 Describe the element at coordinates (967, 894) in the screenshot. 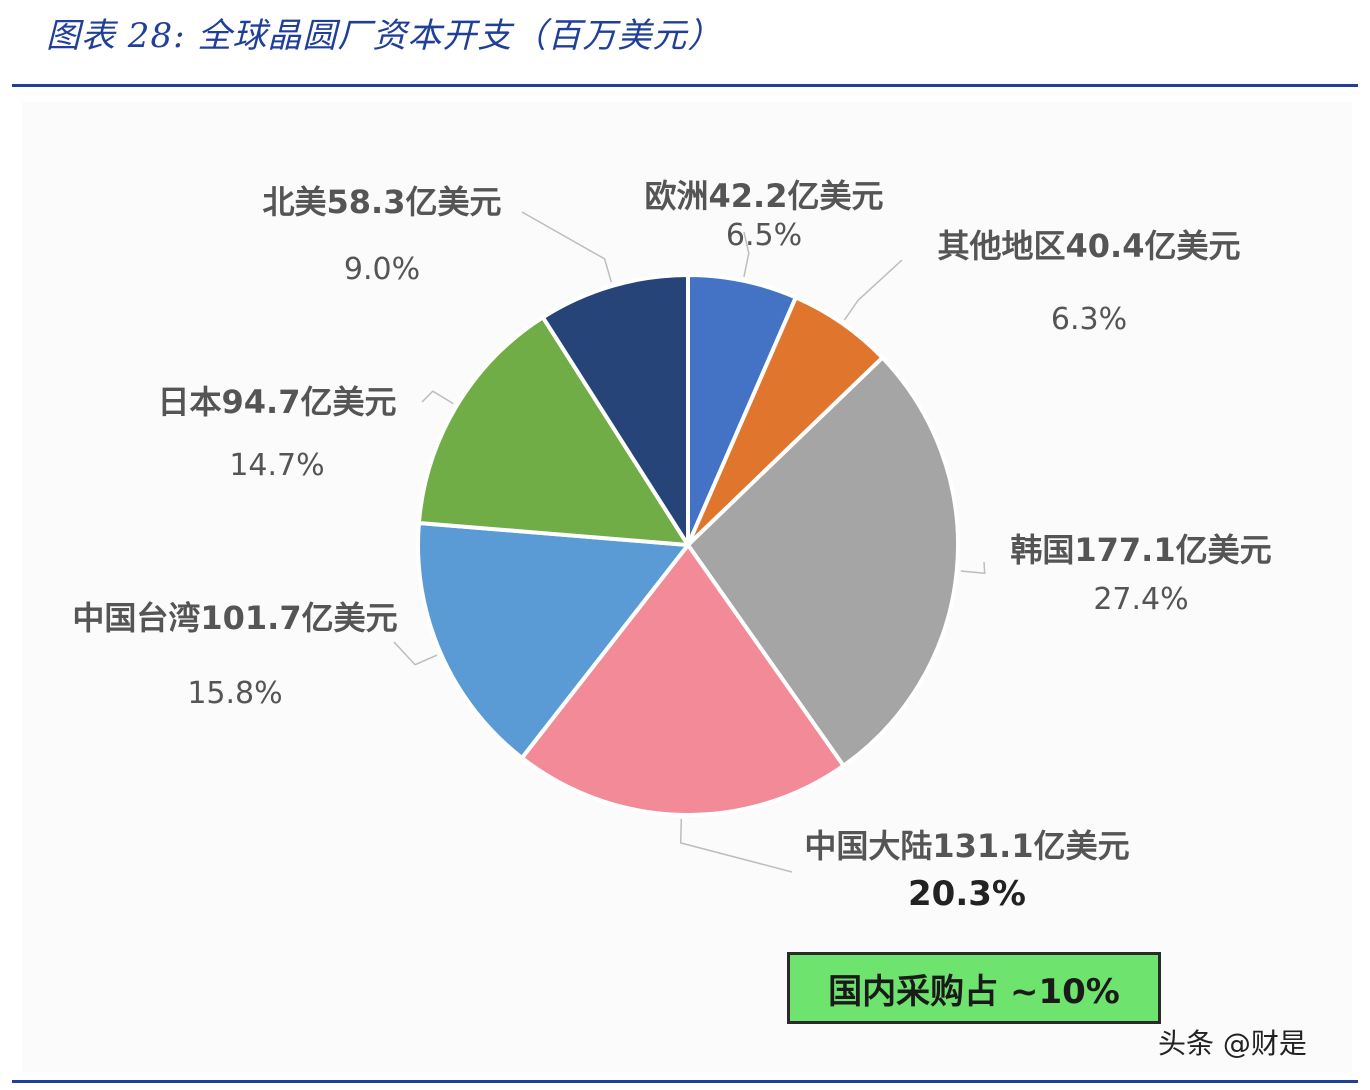

I see `label-mainland-china-percent: 20.3%` at that location.